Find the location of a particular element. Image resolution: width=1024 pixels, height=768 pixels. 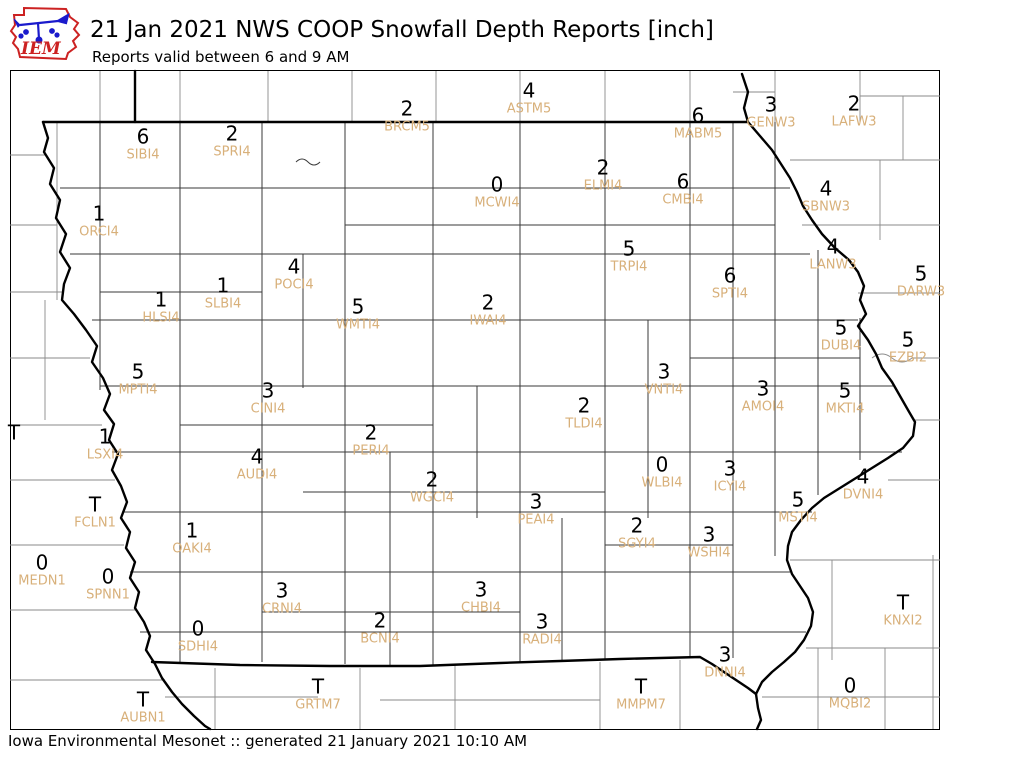

weathervane-icon is located at coordinates (41, 28).